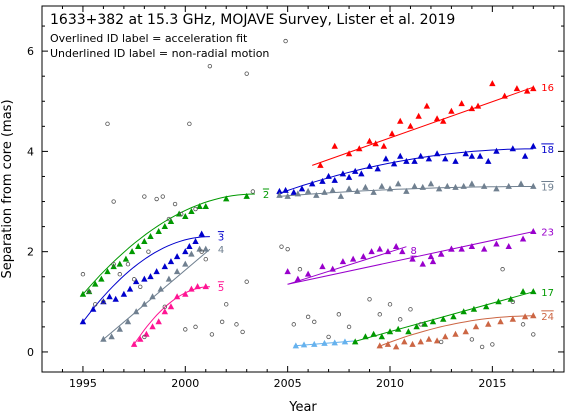  Describe the element at coordinates (455, 331) in the screenshot. I see `fit-line` at that location.